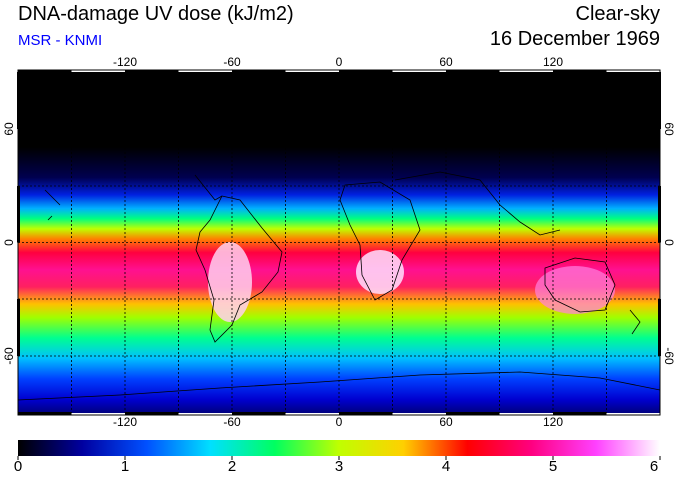 This screenshot has width=678, height=480. What do you see at coordinates (60, 40) in the screenshot?
I see `source-label: MSR - KNMI` at bounding box center [60, 40].